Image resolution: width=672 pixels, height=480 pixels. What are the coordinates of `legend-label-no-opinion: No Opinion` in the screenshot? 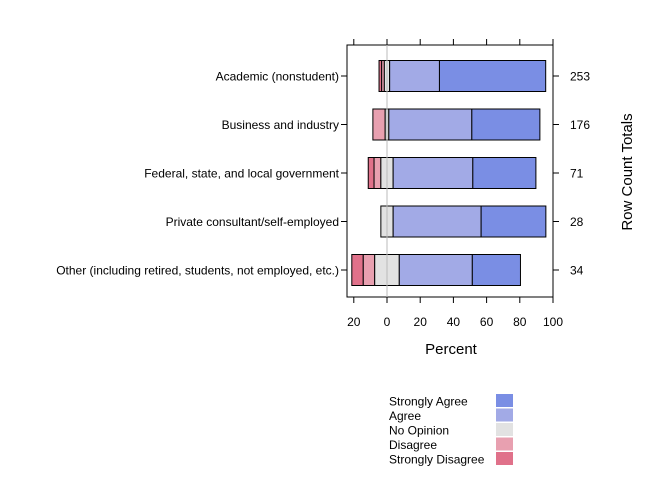 It's located at (419, 431).